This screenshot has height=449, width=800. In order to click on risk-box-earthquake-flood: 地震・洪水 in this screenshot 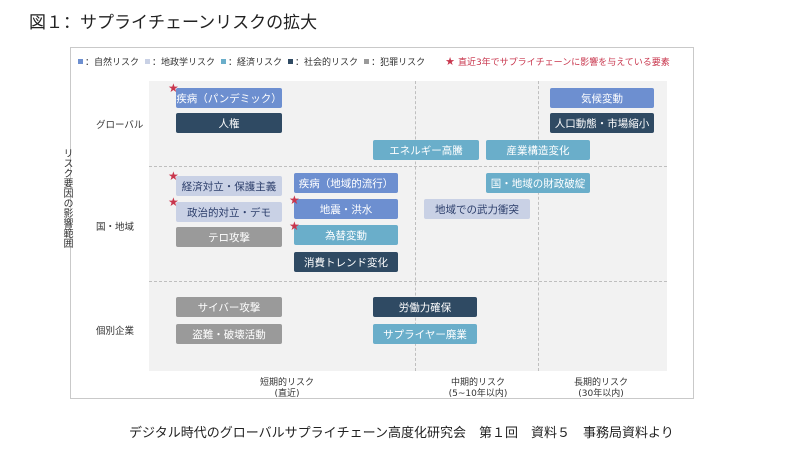, I will do `click(346, 209)`.